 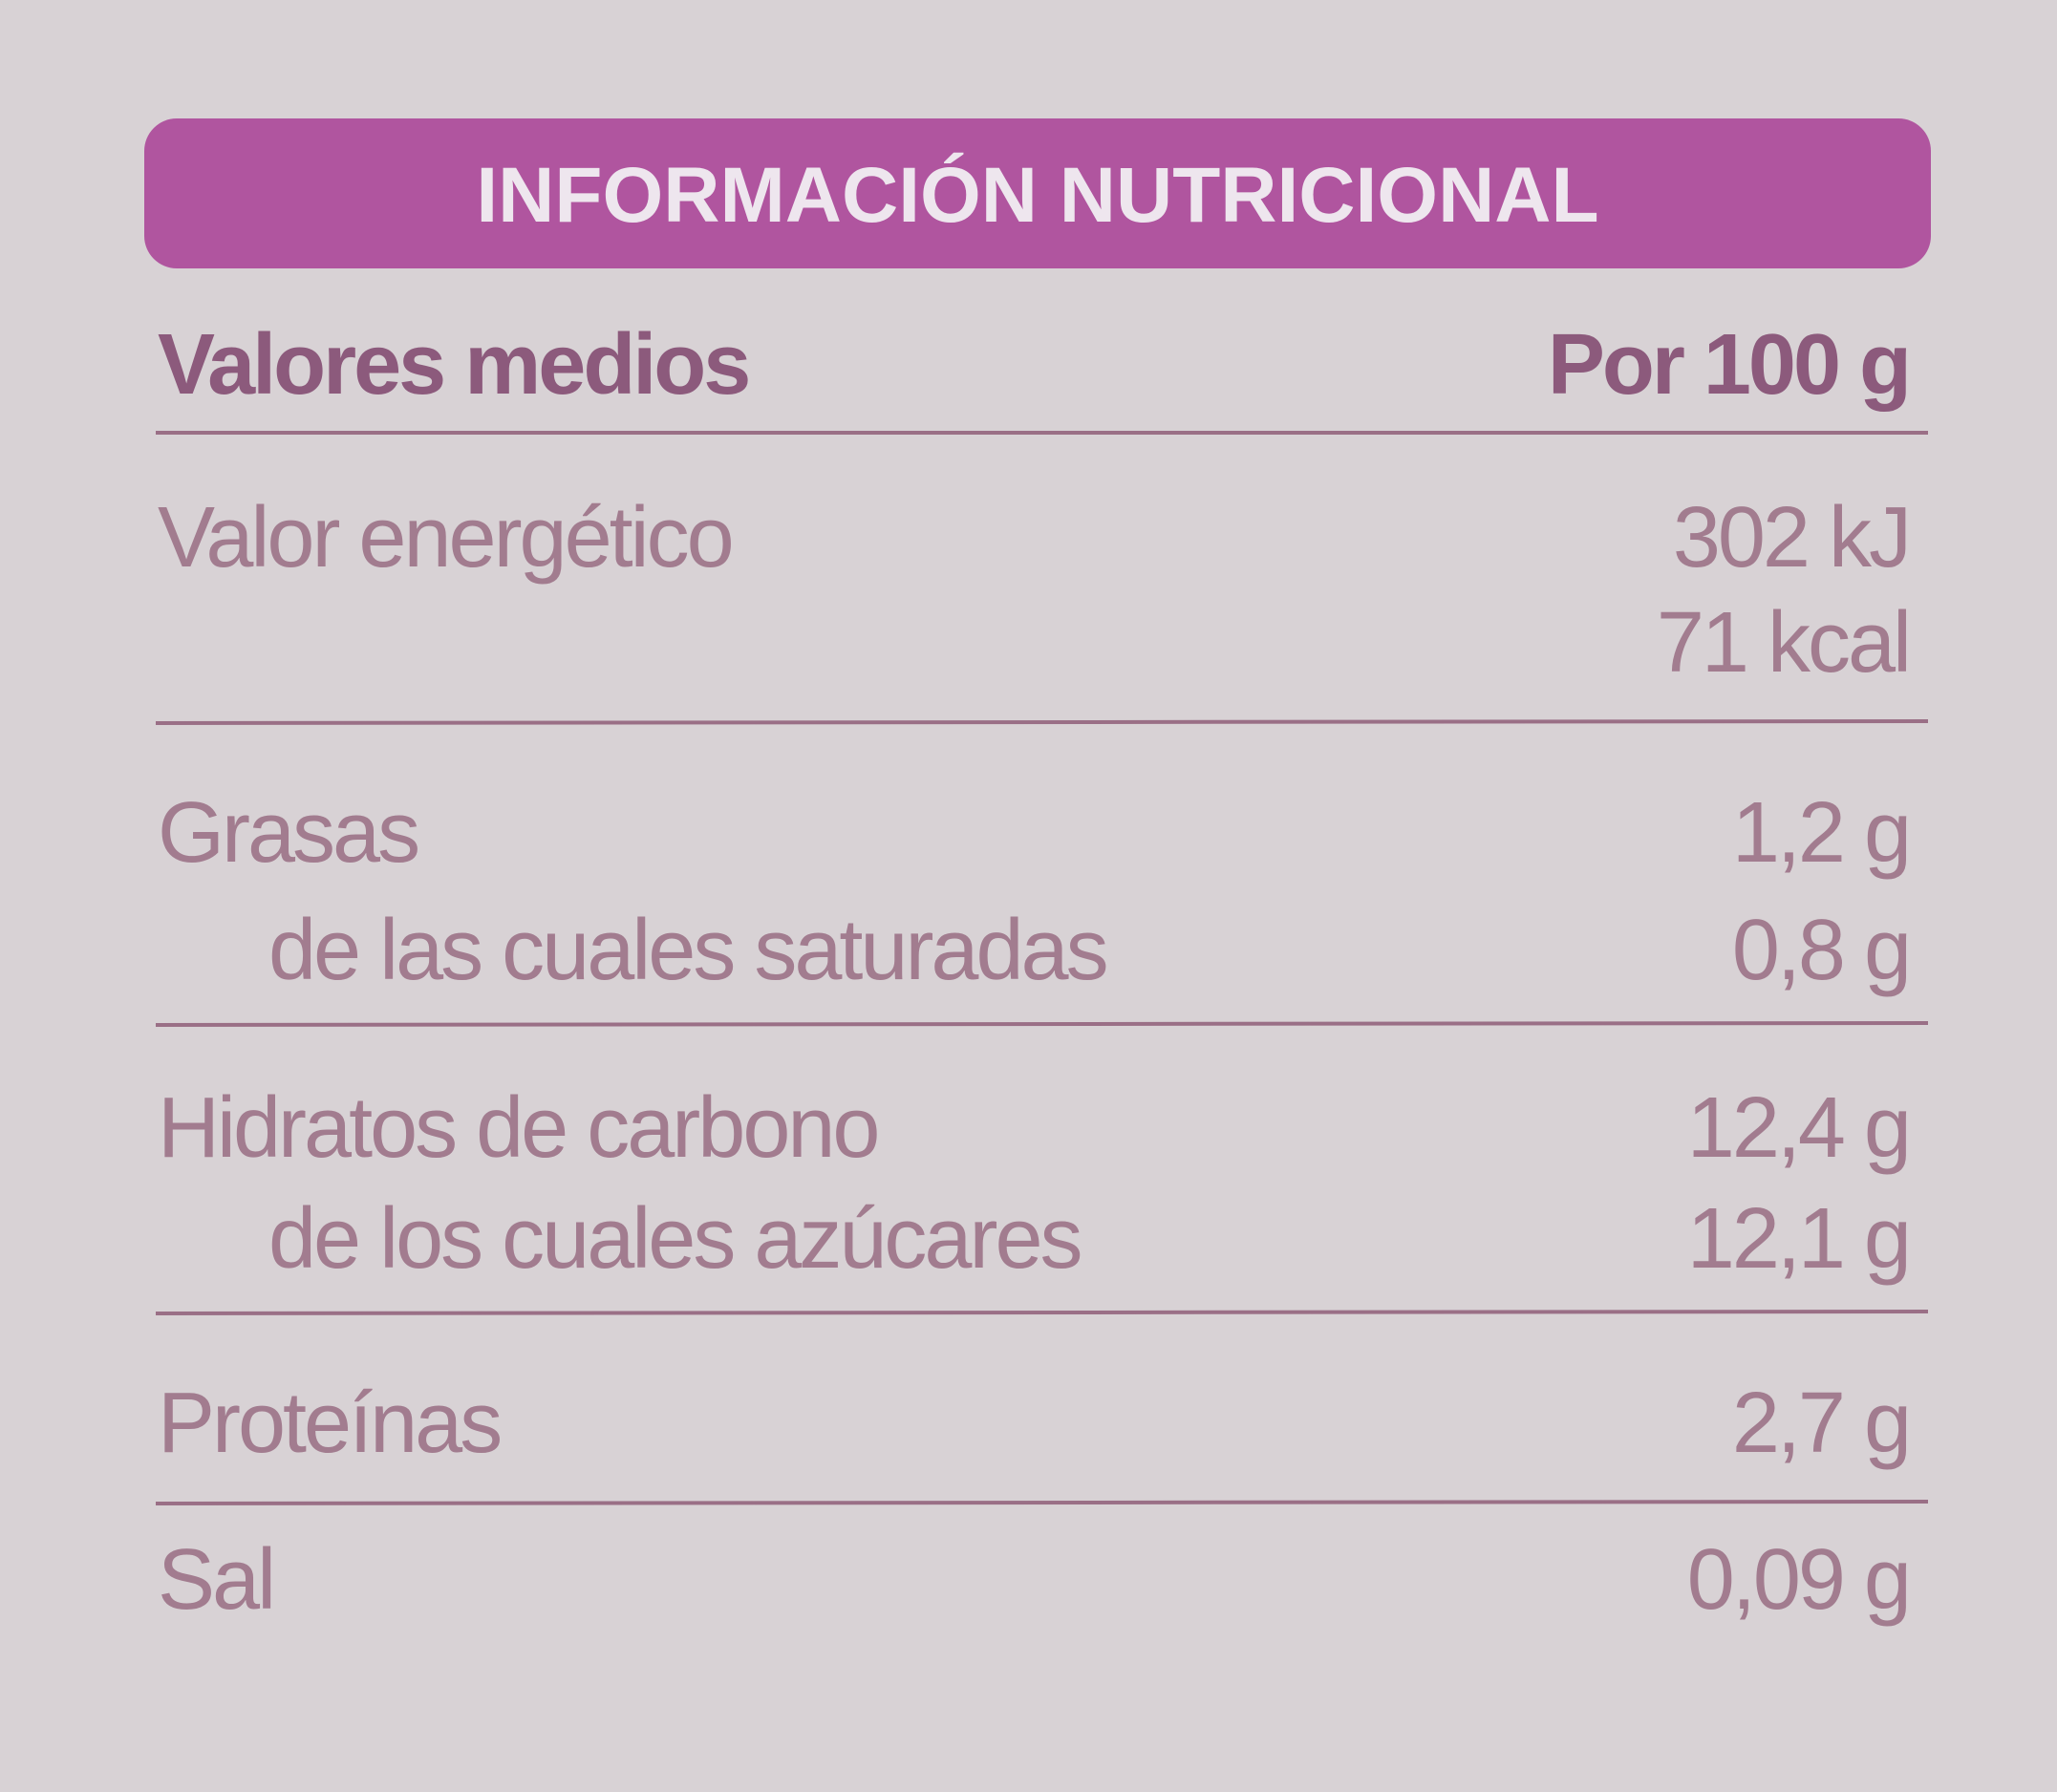 What do you see at coordinates (1798, 1580) in the screenshot?
I see `row-value: 0,09 g` at bounding box center [1798, 1580].